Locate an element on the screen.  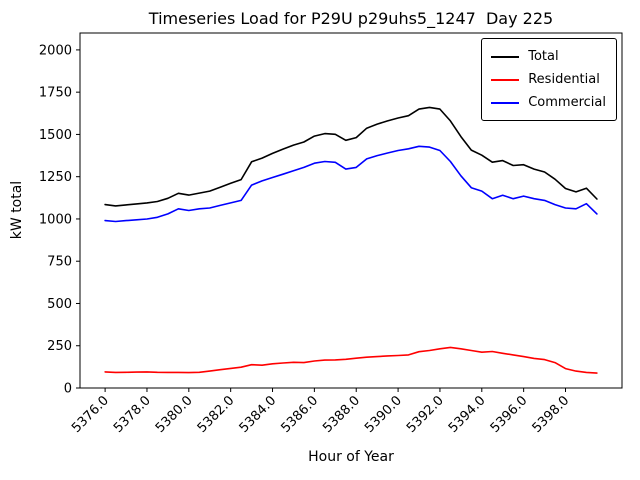
x-tick-label: 5376.0 is located at coordinates (90, 414).